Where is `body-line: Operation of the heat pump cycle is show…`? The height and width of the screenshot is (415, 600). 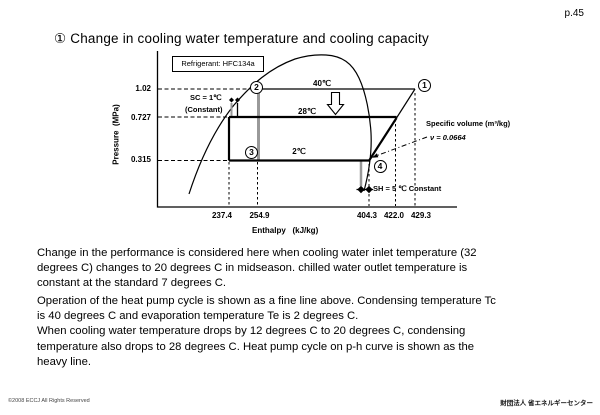 body-line: Operation of the heat pump cycle is show… is located at coordinates (266, 301).